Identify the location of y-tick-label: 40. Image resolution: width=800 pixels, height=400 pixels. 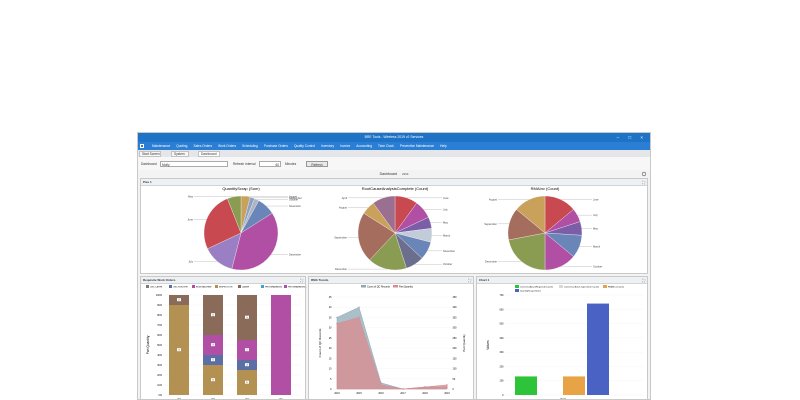
(330, 307).